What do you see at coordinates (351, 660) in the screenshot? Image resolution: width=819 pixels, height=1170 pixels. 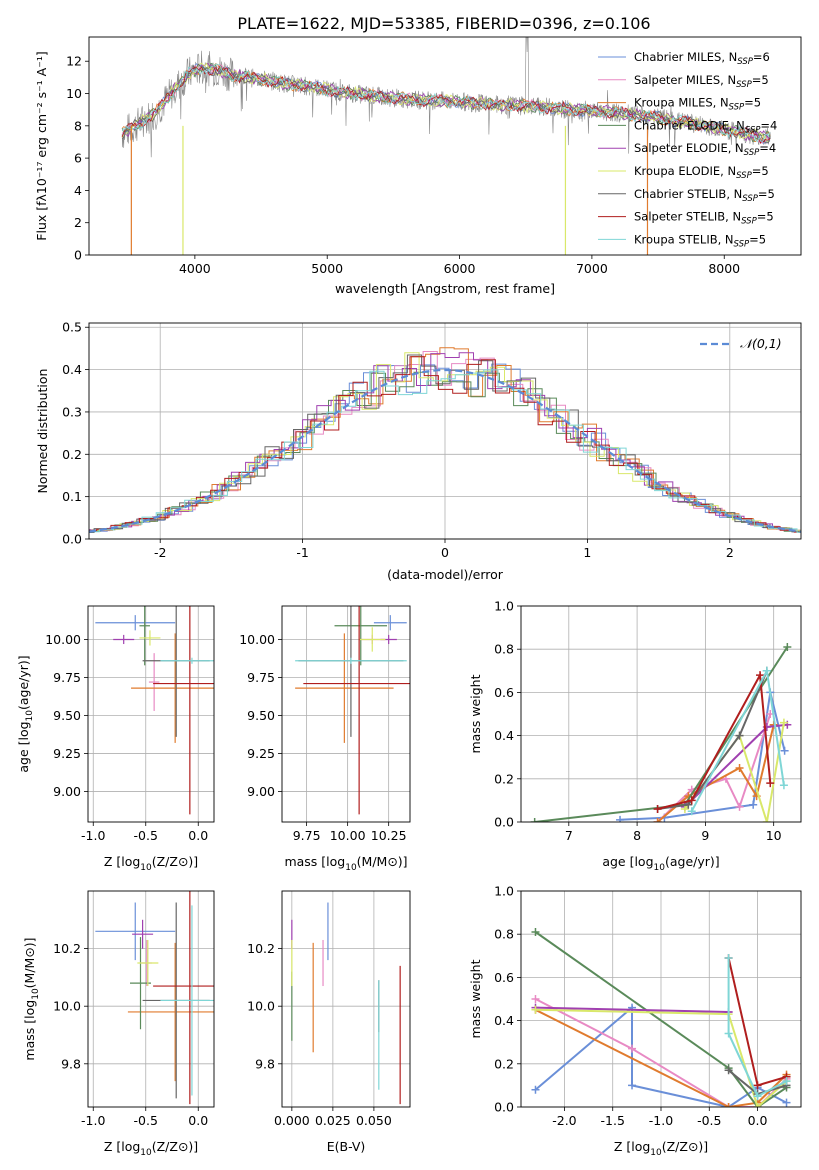 I see `errorbar-kroupa-stelib` at bounding box center [351, 660].